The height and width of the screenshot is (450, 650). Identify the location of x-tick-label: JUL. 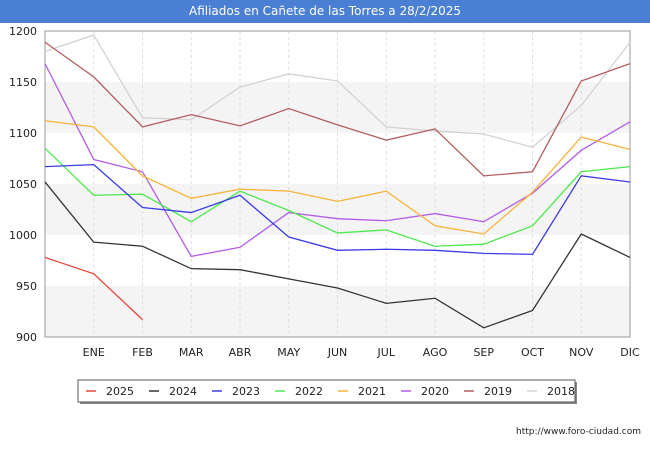
(386, 352).